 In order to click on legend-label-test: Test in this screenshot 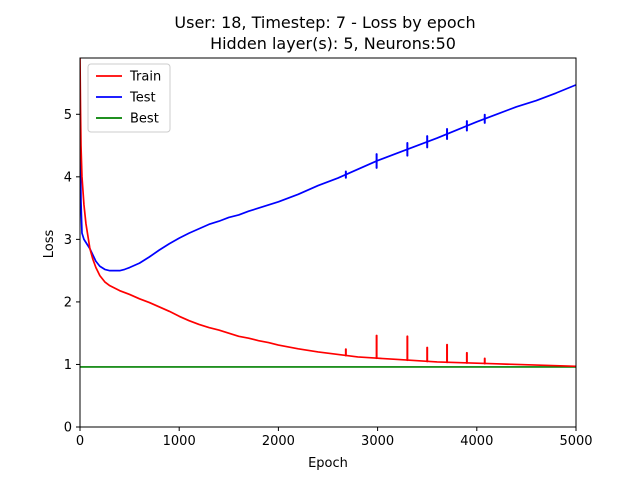, I will do `click(142, 98)`.